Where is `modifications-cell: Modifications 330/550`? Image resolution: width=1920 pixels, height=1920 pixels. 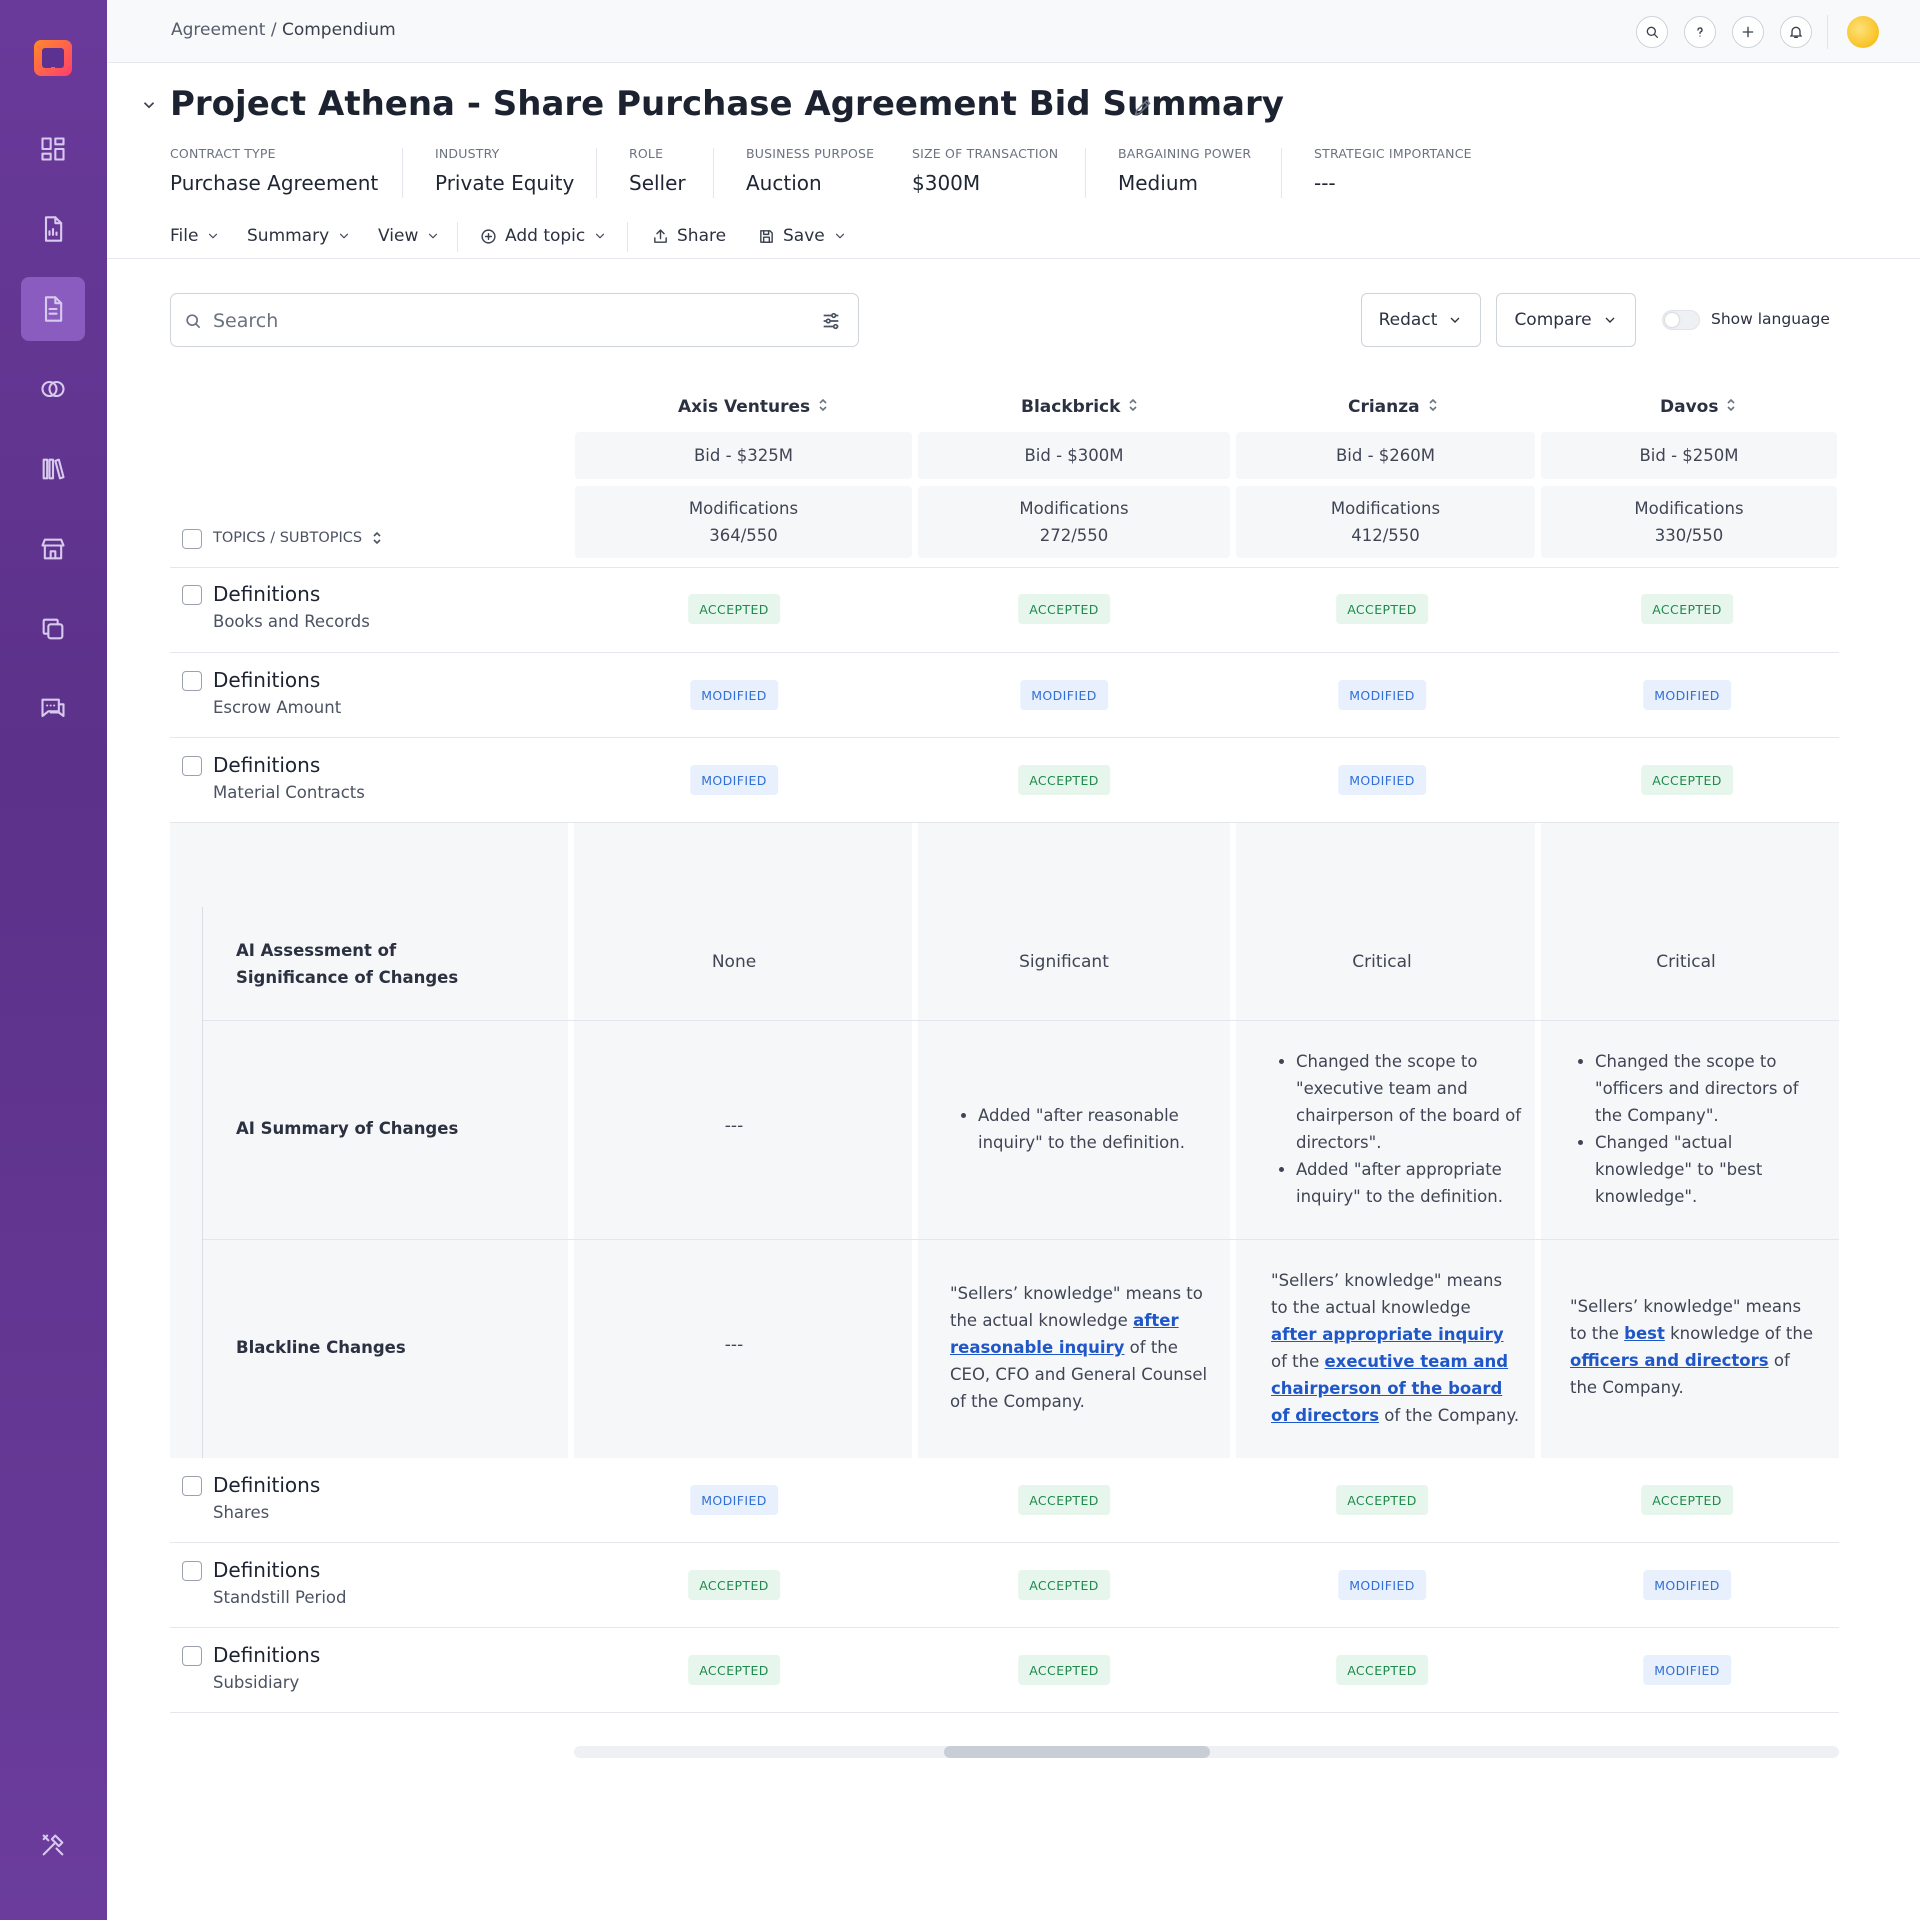
modifications-cell: Modifications 330/550 is located at coordinates (1689, 522).